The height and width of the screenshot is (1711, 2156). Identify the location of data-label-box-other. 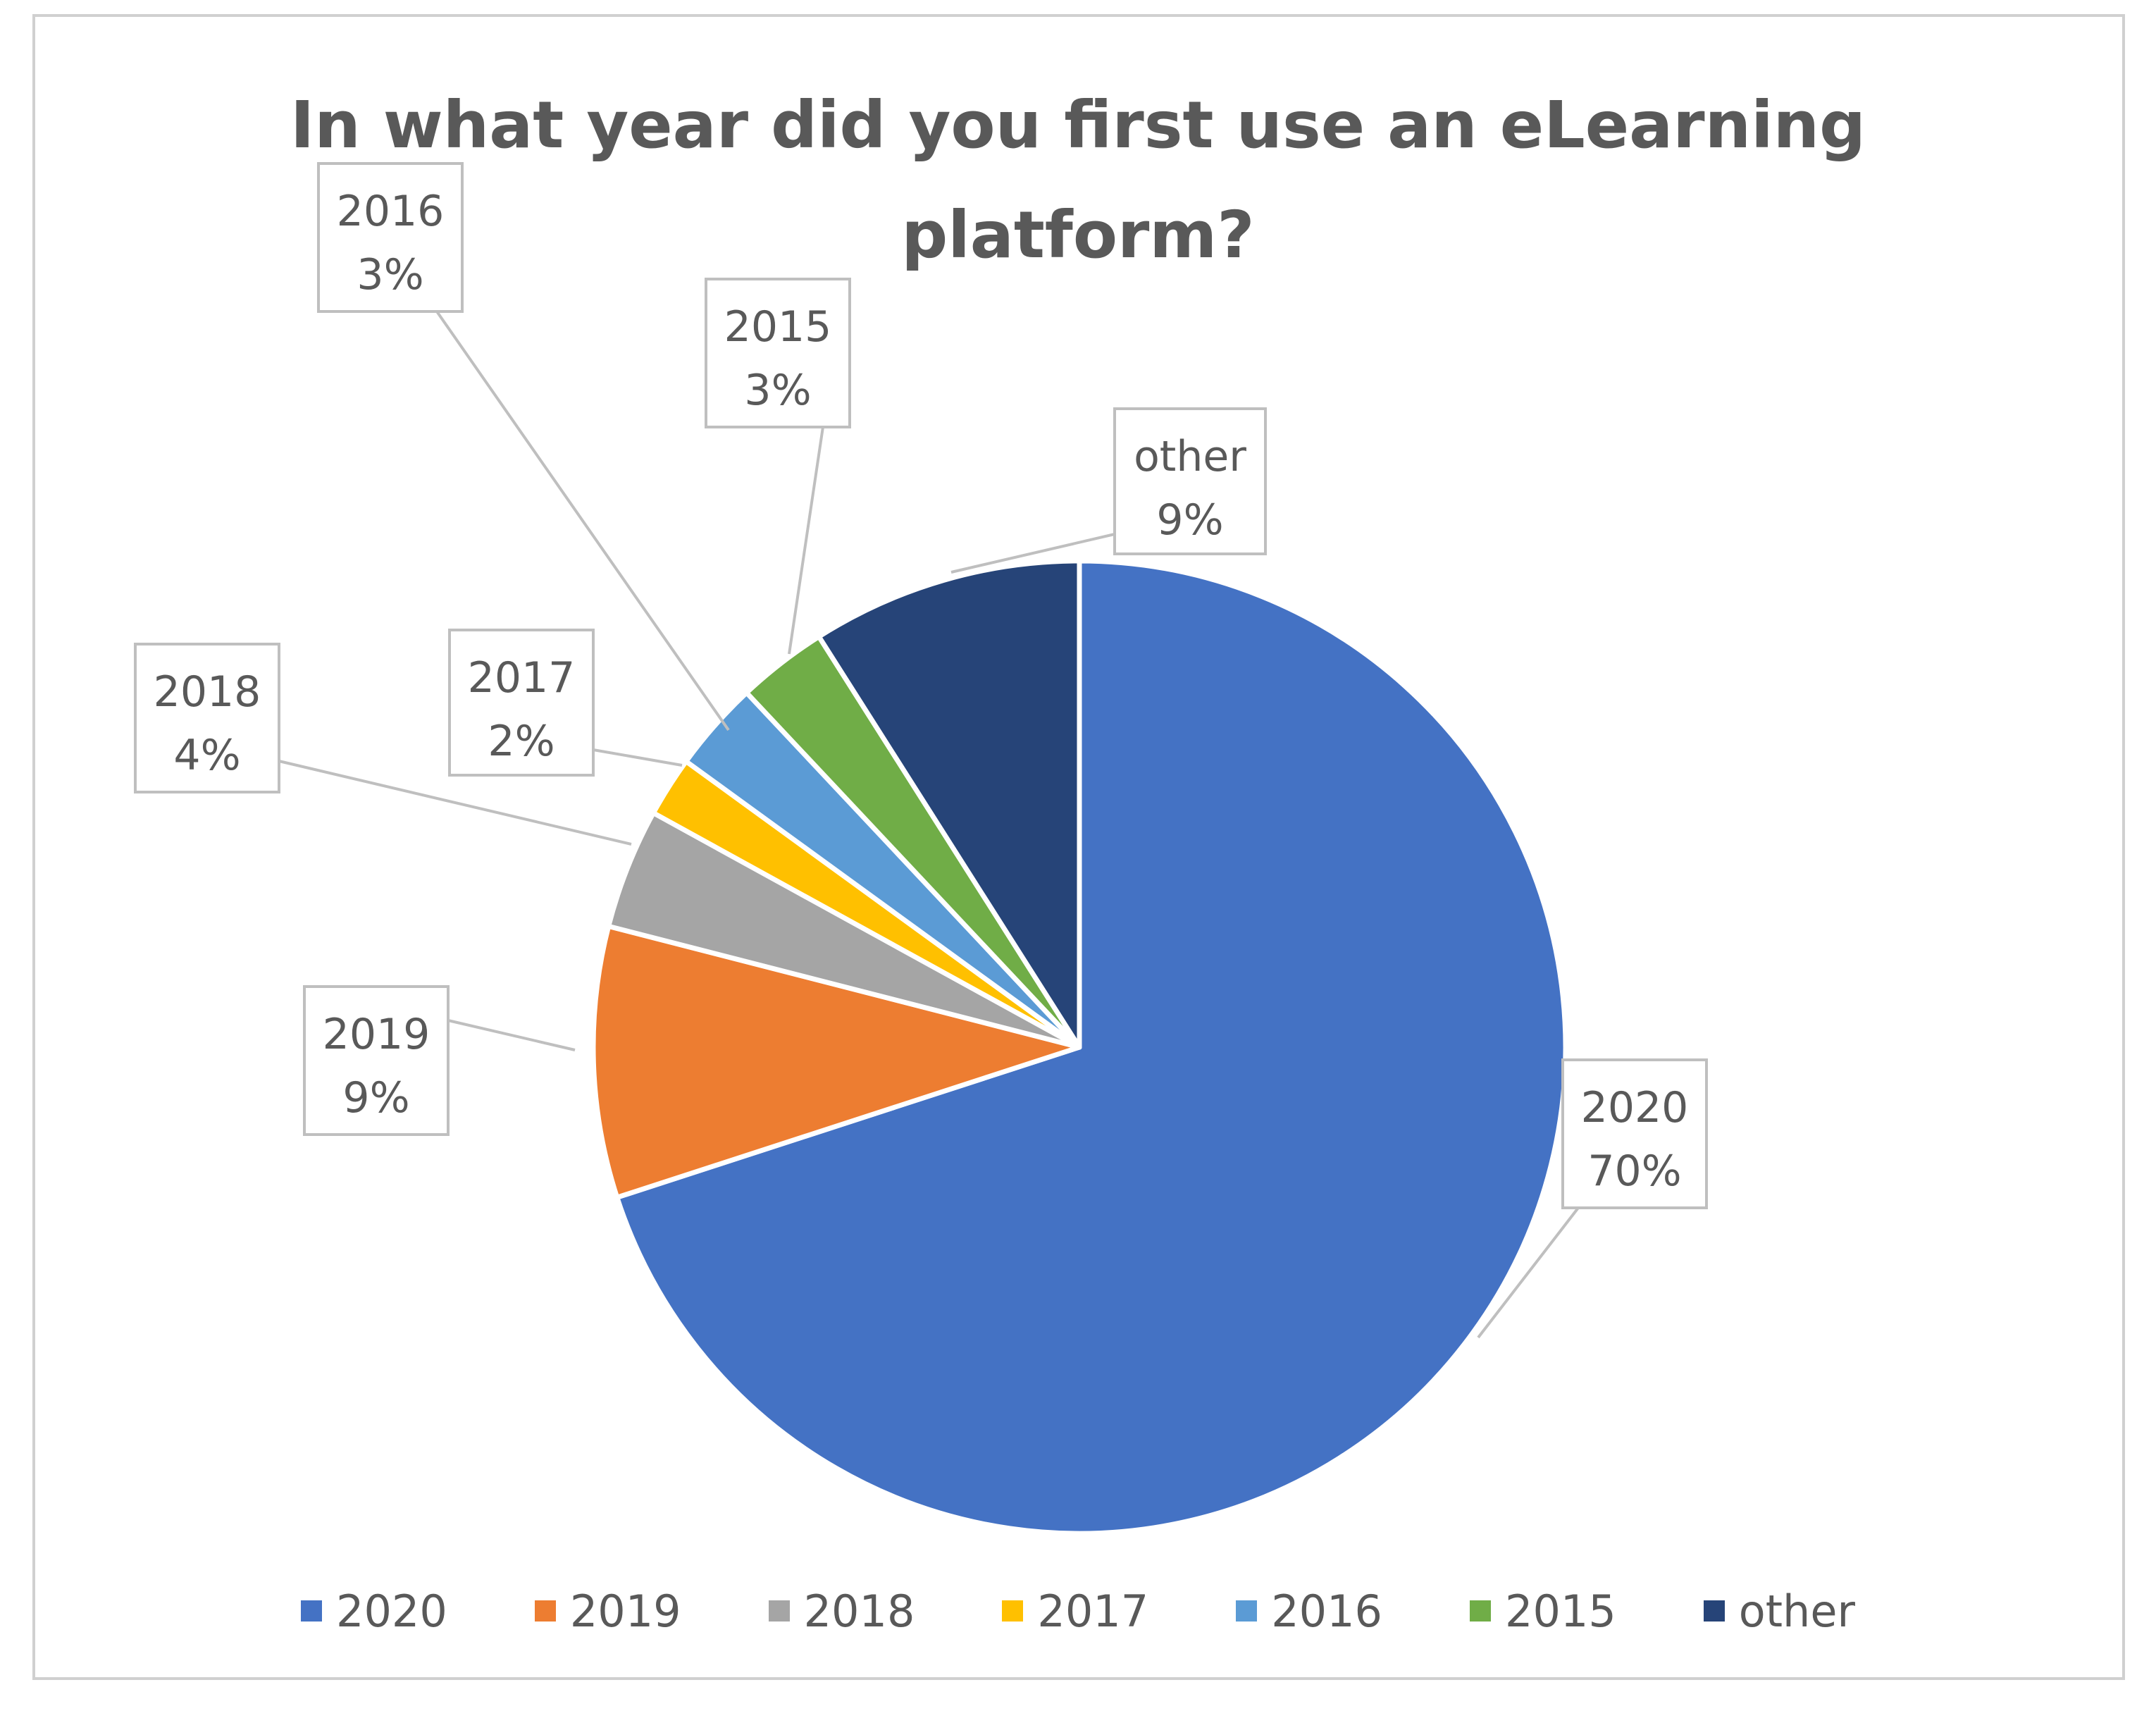
(1190, 481).